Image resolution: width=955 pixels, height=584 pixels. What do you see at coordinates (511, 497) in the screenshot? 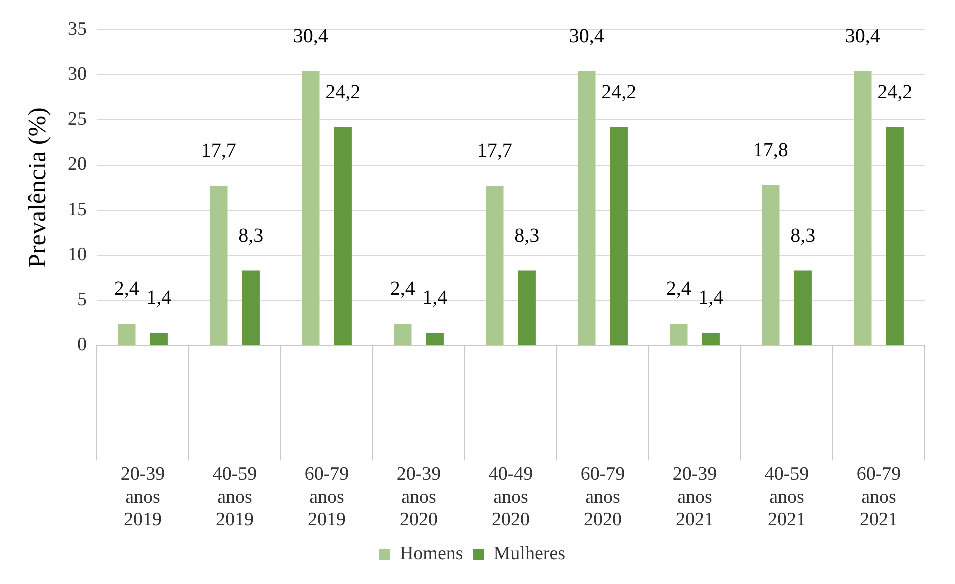
I see `x-tick-label: 40-49 anos 2020` at bounding box center [511, 497].